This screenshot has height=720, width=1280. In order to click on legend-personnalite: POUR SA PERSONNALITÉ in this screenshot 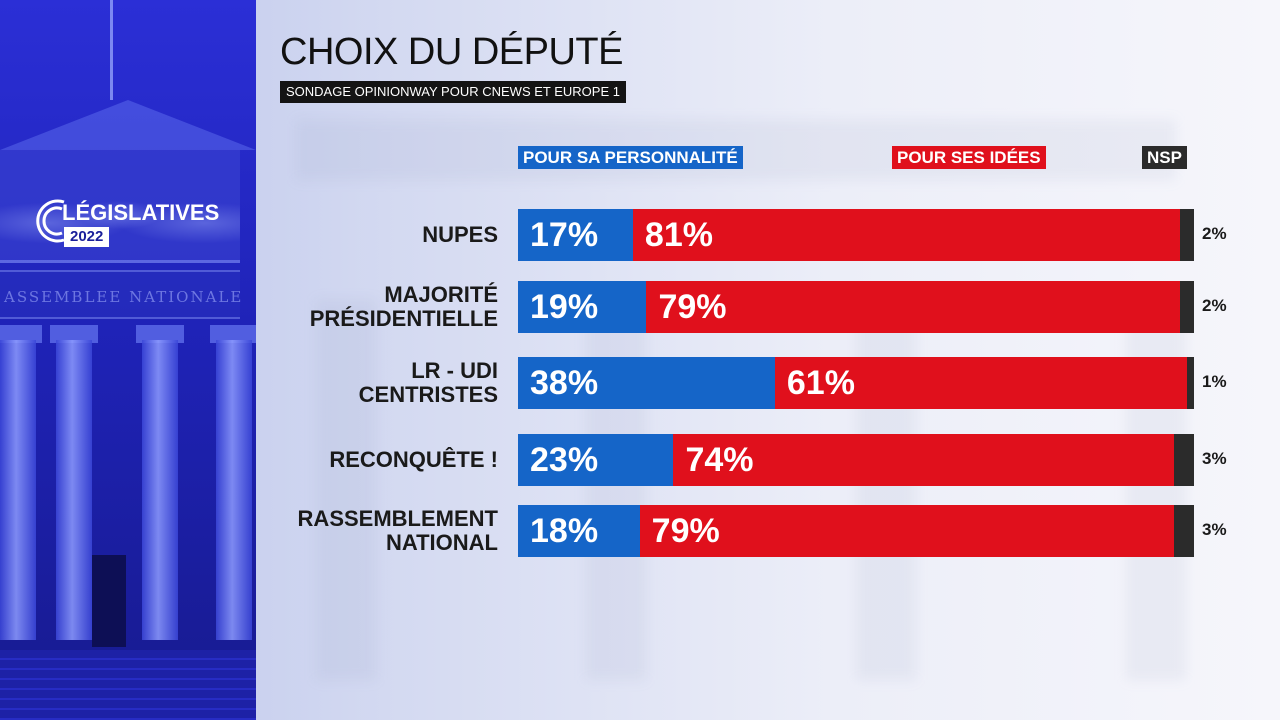, I will do `click(630, 157)`.